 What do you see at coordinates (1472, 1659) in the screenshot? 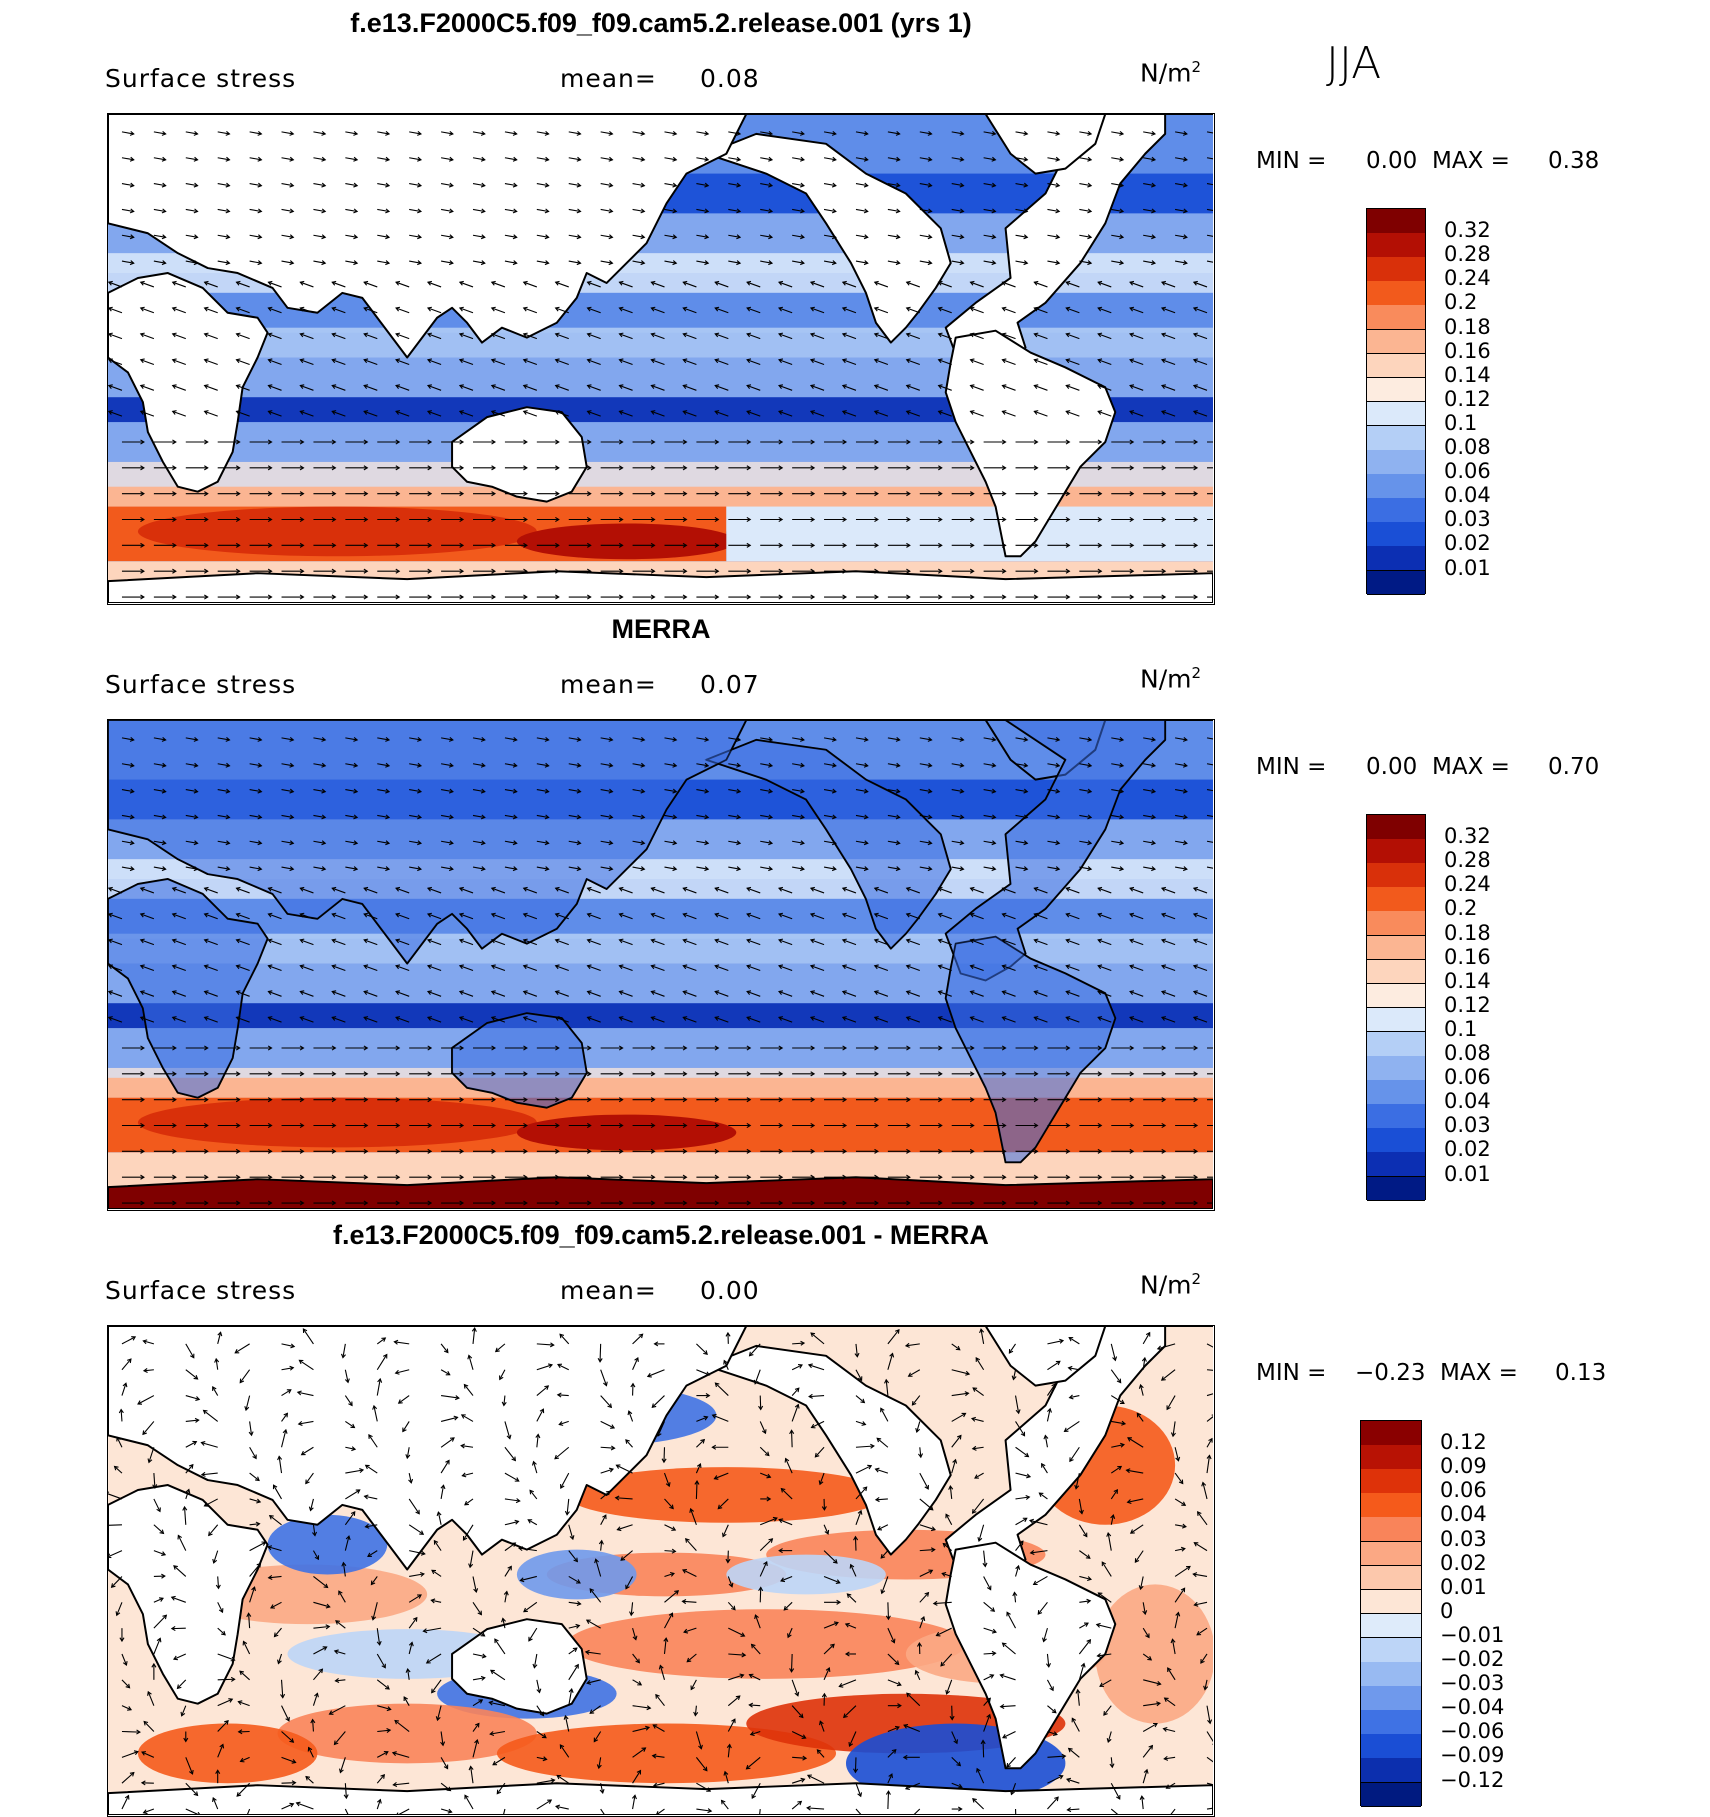
I see `colorbar-tick-label: −0.02` at bounding box center [1472, 1659].